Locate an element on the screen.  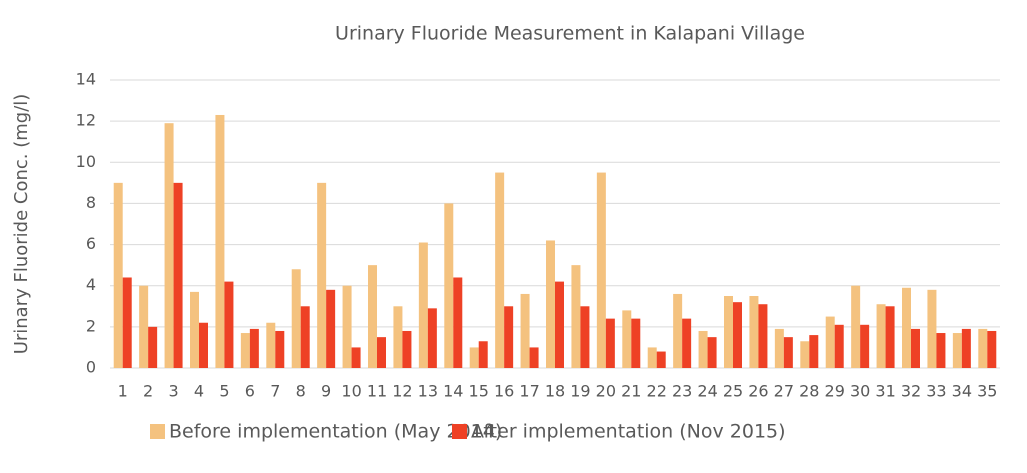
x-tick-label: 27 is located at coordinates (784, 391).